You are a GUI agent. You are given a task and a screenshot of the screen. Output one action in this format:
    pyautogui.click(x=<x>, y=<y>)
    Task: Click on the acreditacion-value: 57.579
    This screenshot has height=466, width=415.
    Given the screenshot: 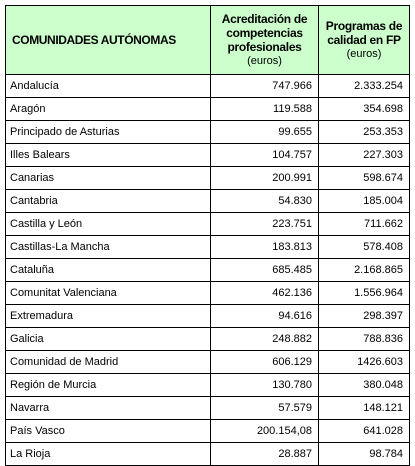 What is the action you would take?
    pyautogui.click(x=264, y=408)
    